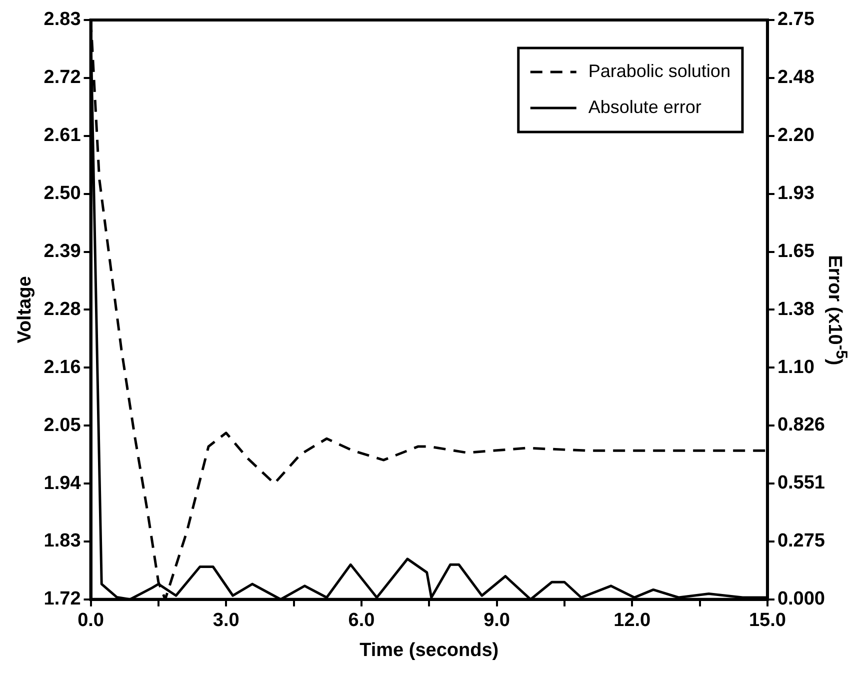 The width and height of the screenshot is (868, 676). Describe the element at coordinates (62, 19) in the screenshot. I see `y-tick-label: 2.83` at that location.